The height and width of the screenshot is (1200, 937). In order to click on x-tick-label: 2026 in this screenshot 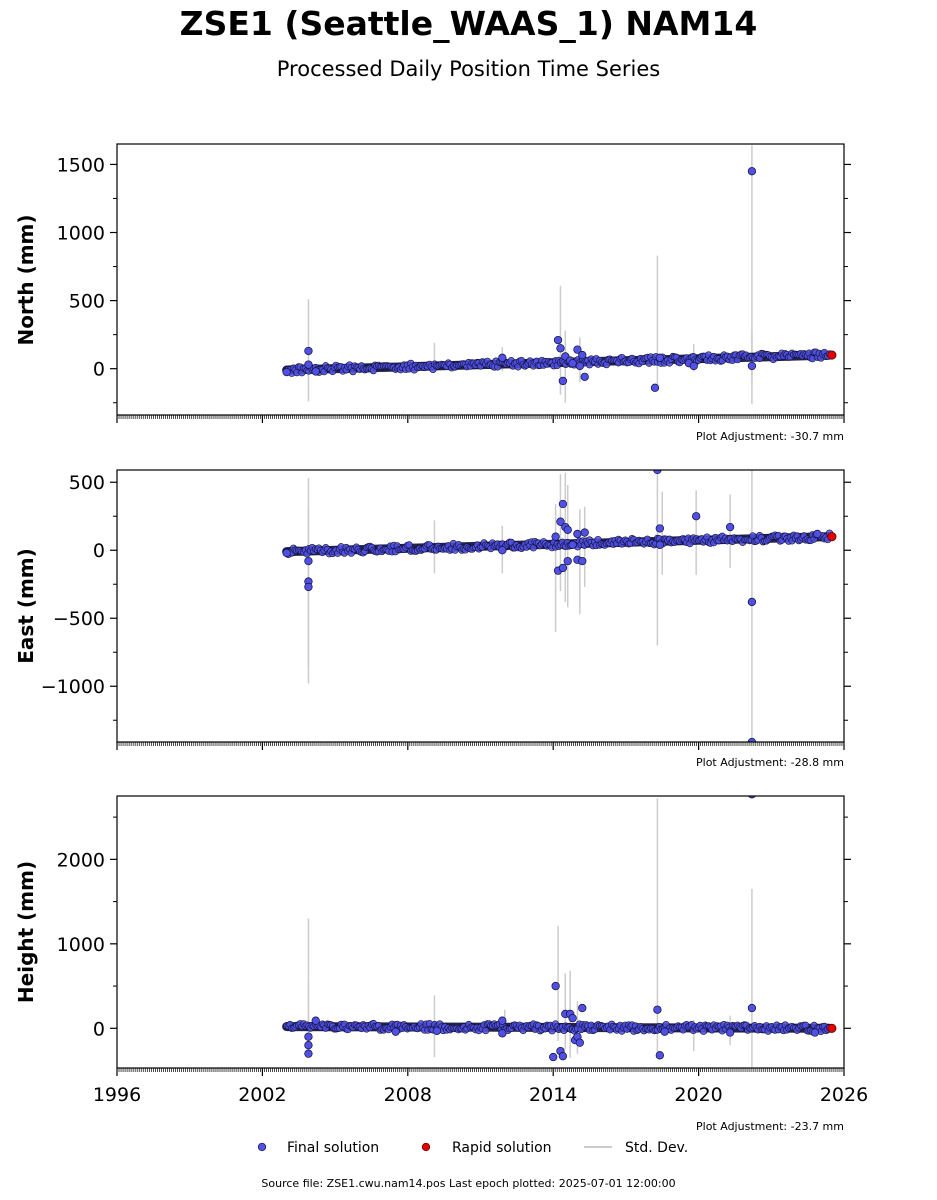, I will do `click(844, 1095)`.